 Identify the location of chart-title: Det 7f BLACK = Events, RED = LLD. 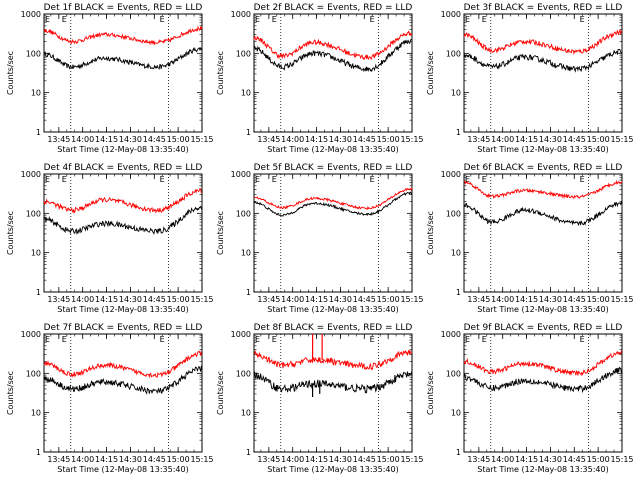
(123, 328).